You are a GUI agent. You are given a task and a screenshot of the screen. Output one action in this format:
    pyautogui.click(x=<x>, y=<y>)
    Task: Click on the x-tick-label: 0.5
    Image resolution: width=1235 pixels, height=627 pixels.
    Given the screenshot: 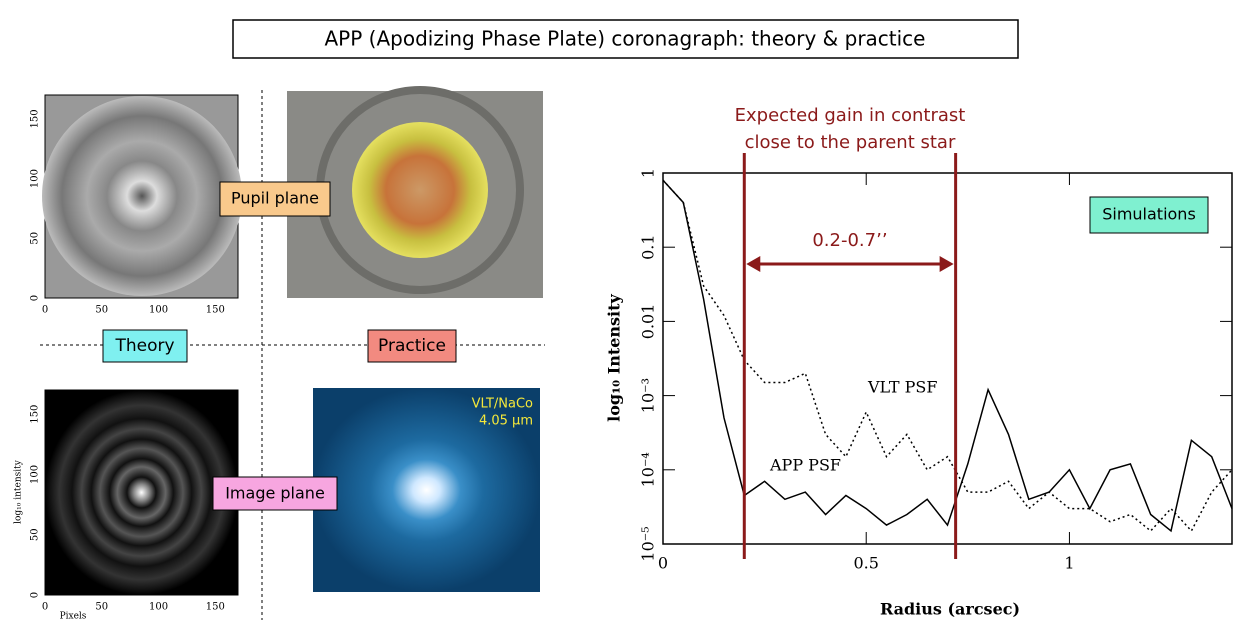 What is the action you would take?
    pyautogui.click(x=865, y=563)
    